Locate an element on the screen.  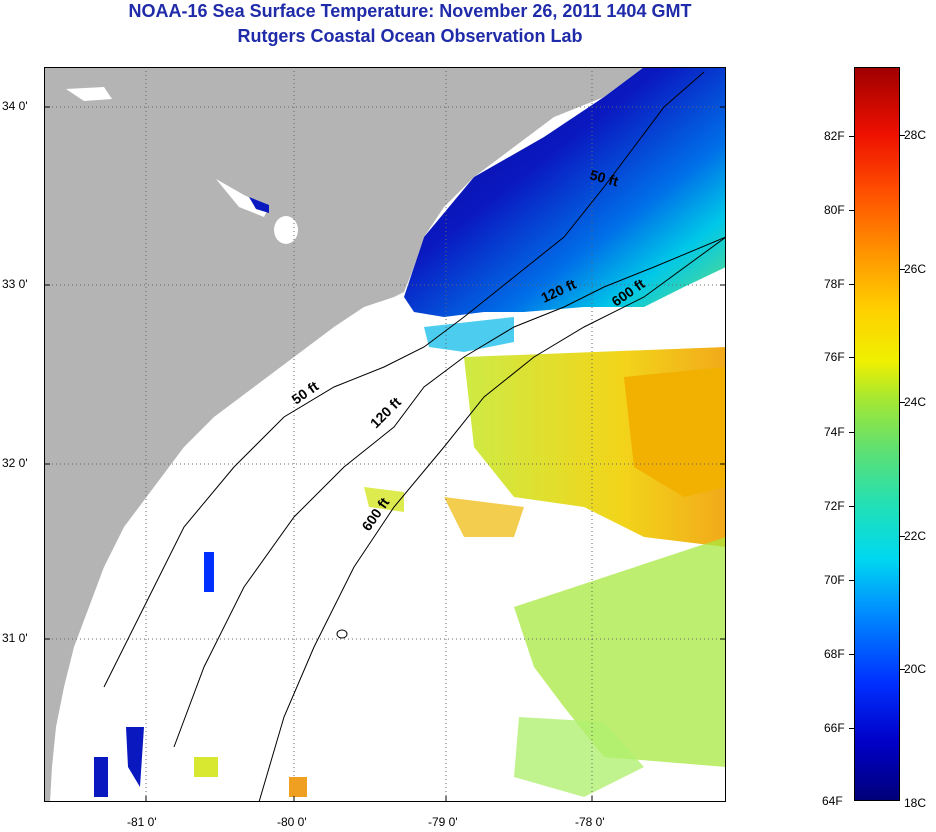
lon-label: -79 0' is located at coordinates (443, 822).